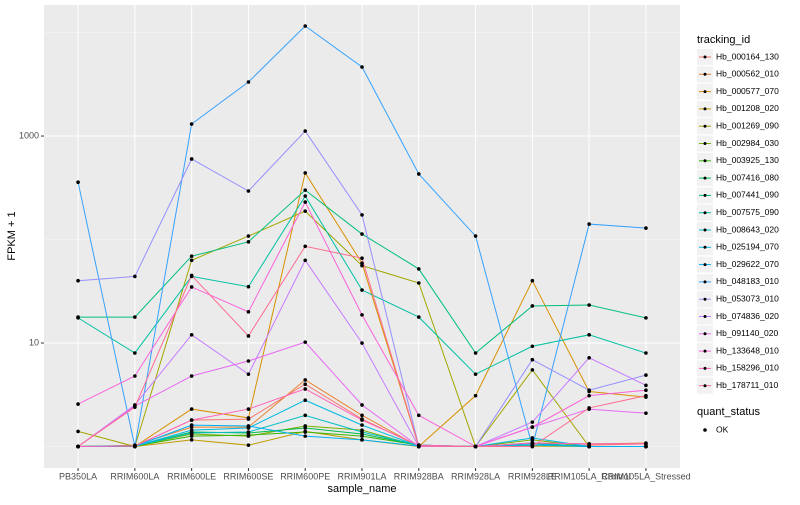  What do you see at coordinates (134, 476) in the screenshot?
I see `x-tick-label: RRIM600LA` at bounding box center [134, 476].